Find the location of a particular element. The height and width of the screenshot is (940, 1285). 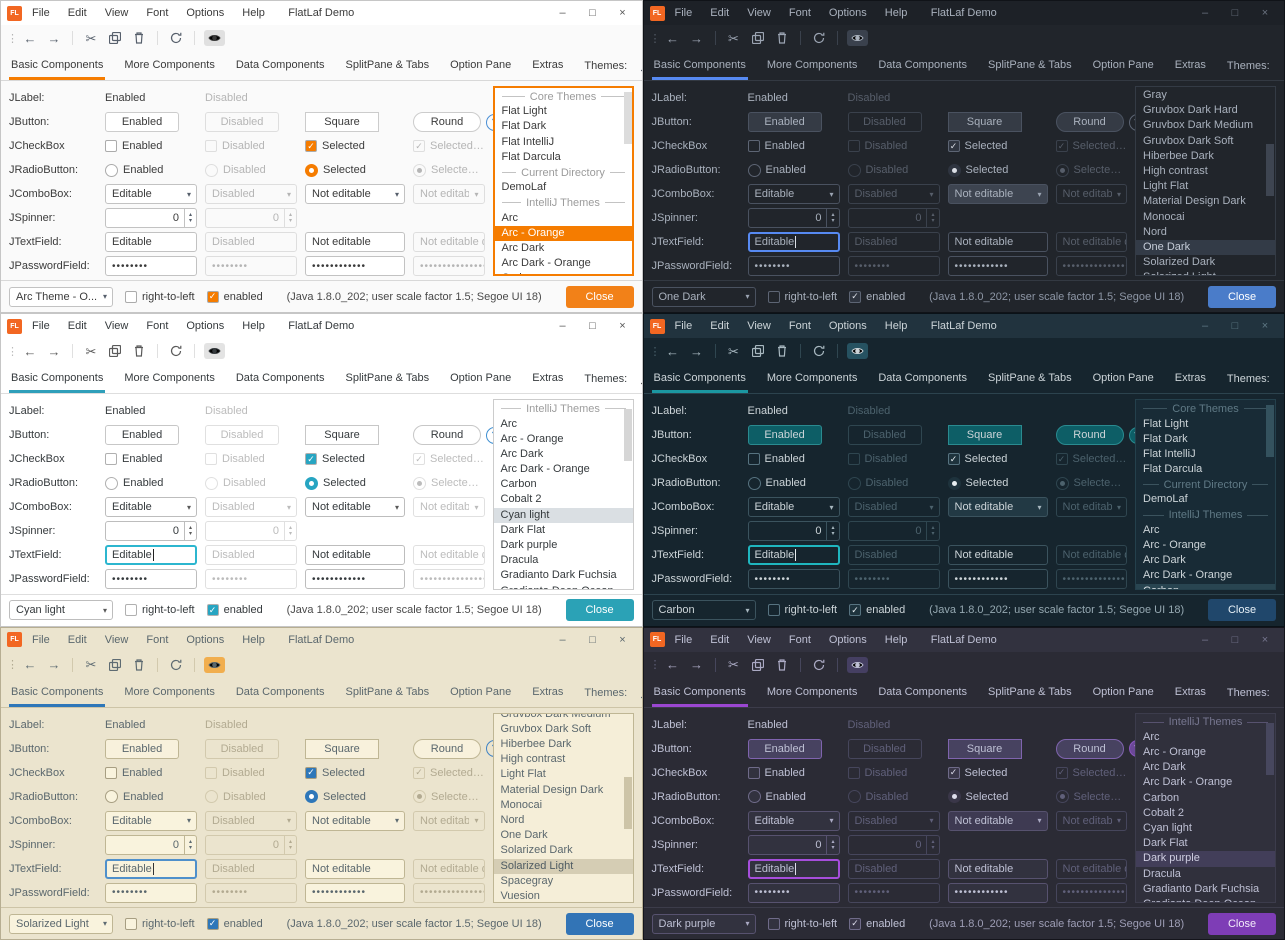

theme-item-spacegray: Spacegray is located at coordinates (527, 880).